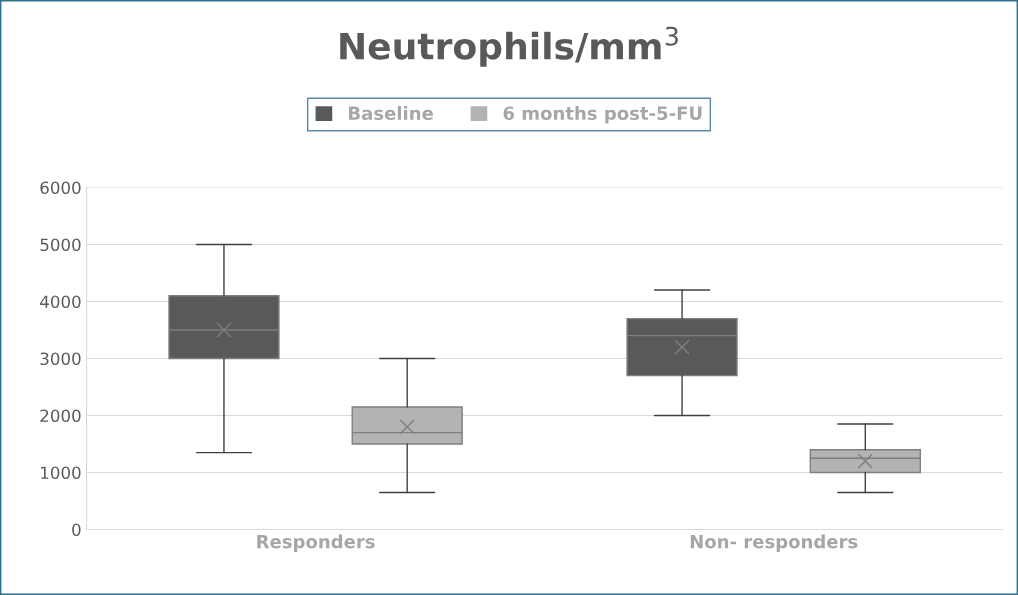 Image resolution: width=1018 pixels, height=595 pixels. Describe the element at coordinates (509, 46) in the screenshot. I see `chart-title: Neutrophils/mm$^{3}$` at that location.